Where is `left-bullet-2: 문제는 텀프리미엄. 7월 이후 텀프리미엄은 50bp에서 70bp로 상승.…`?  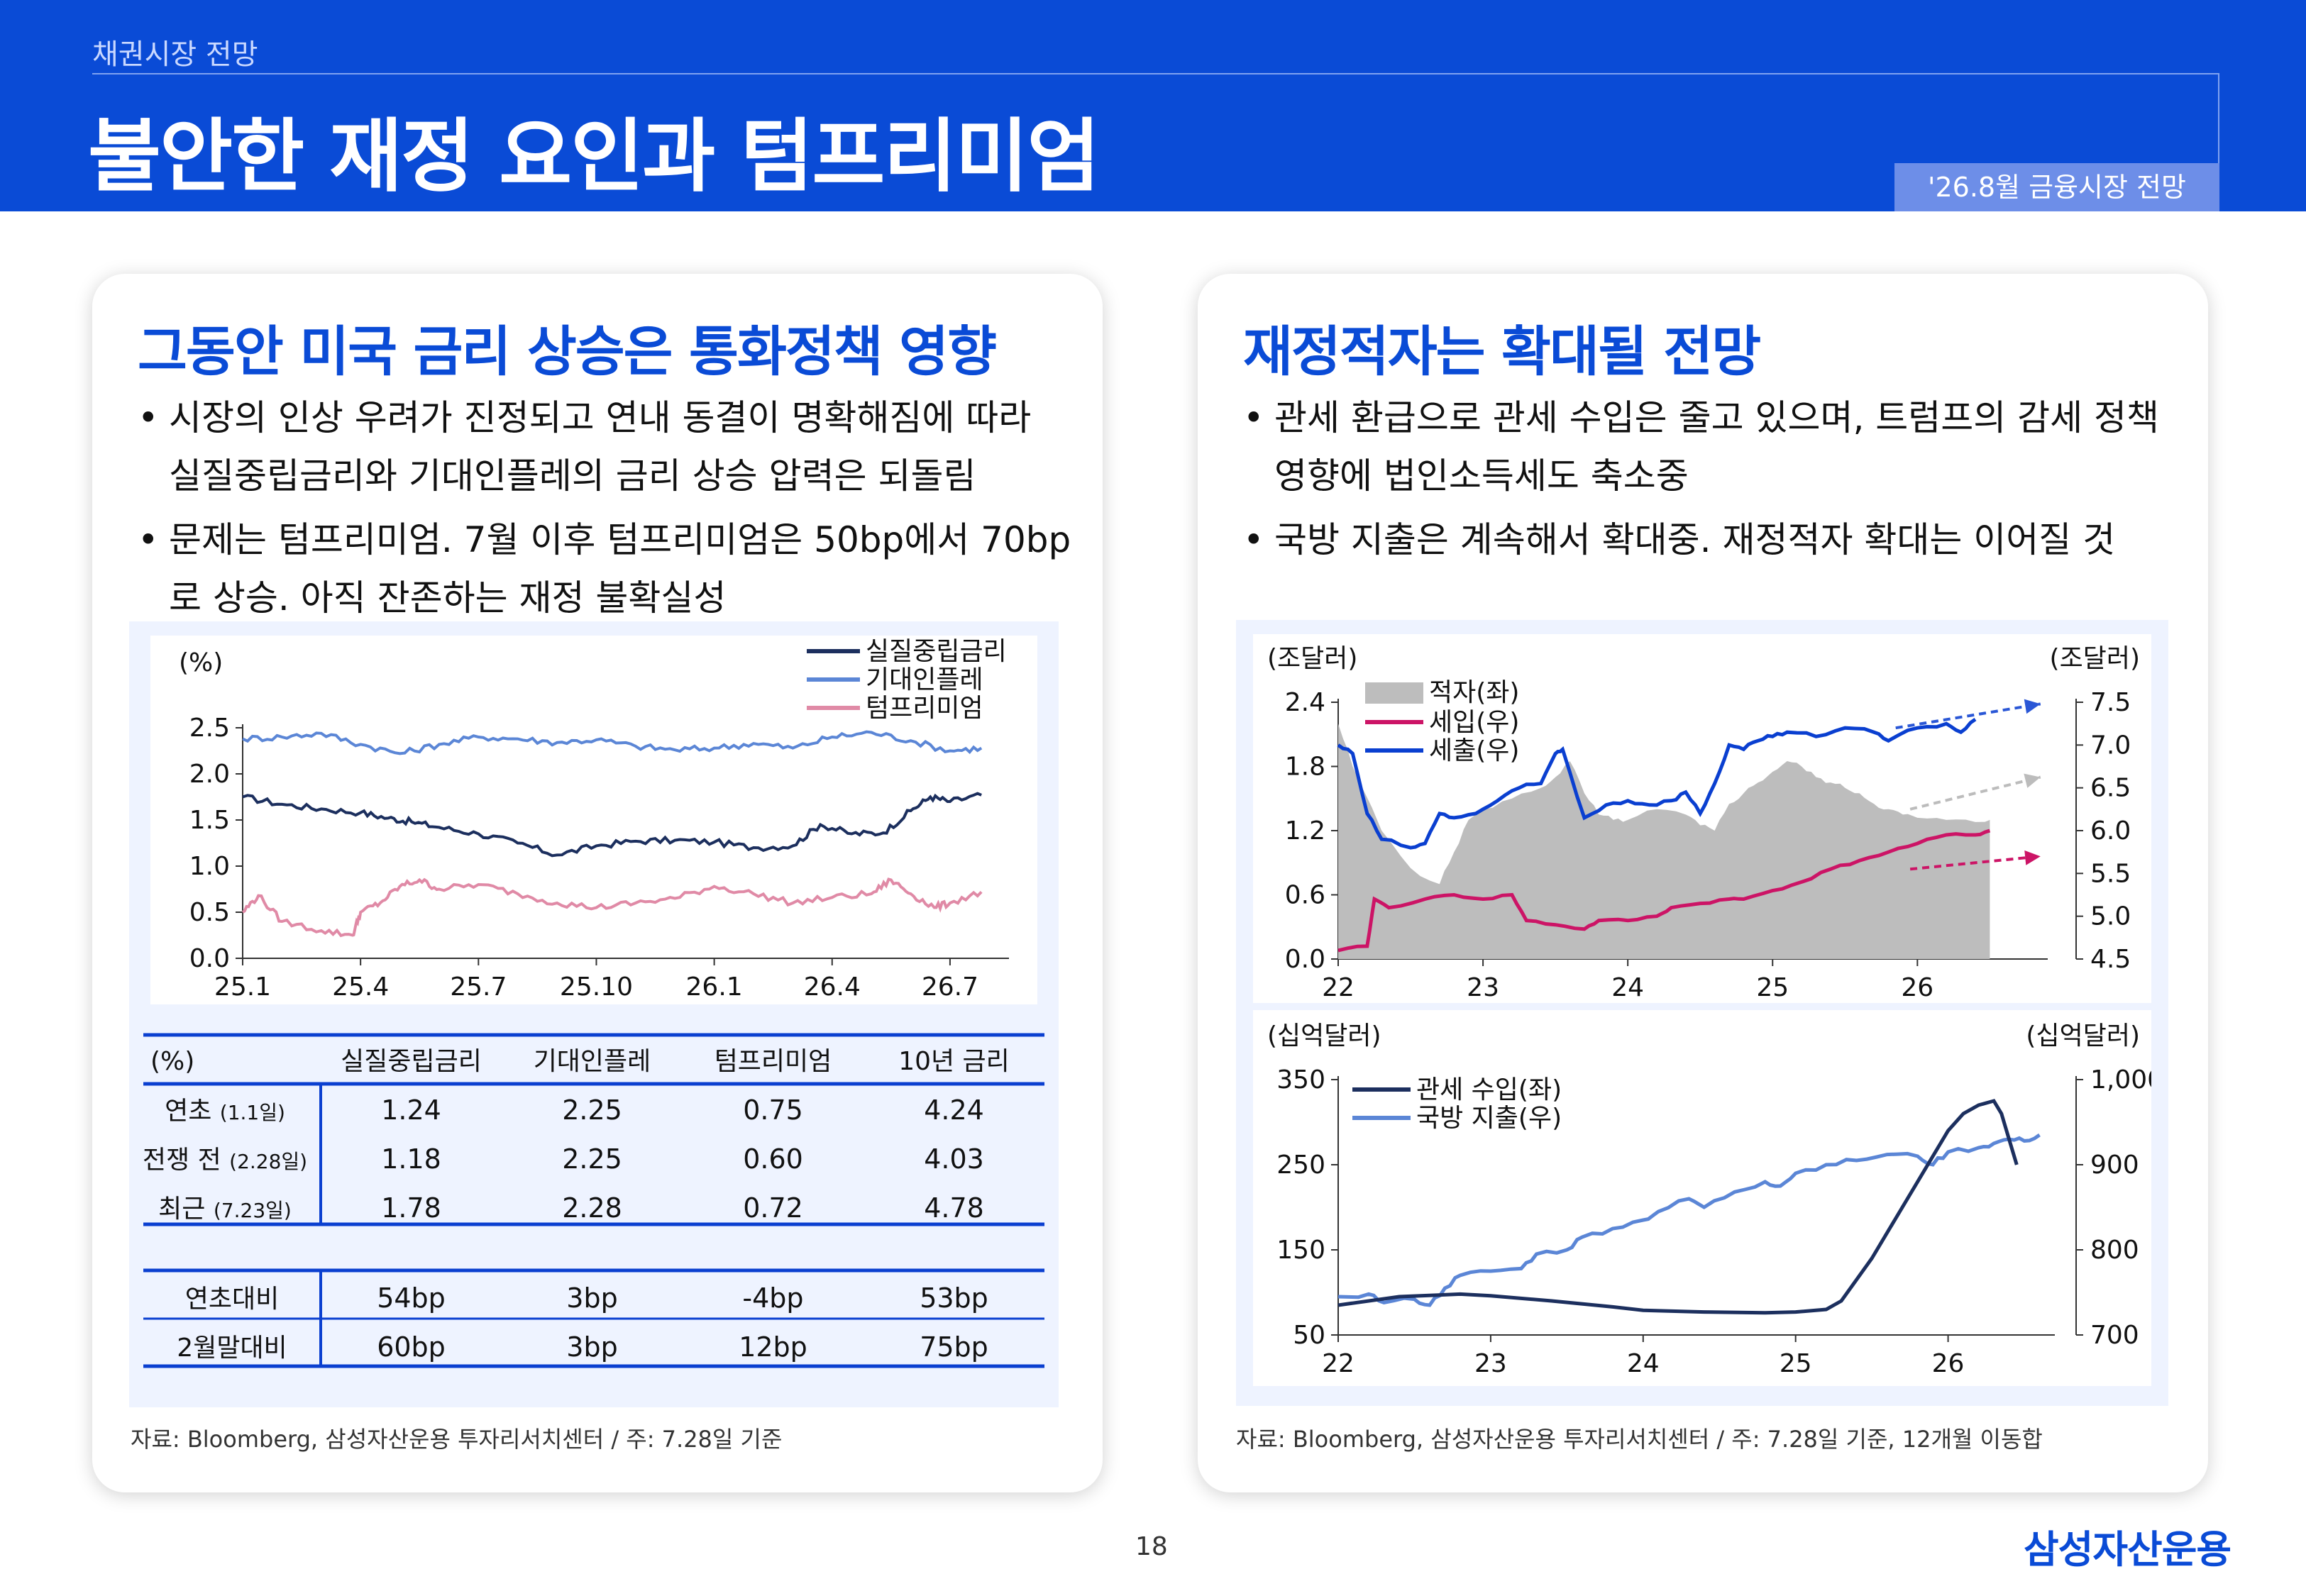 left-bullet-2: 문제는 텀프리미엄. 7월 이후 텀프리미엄은 50bp에서 70bp로 상승.… is located at coordinates (606, 569).